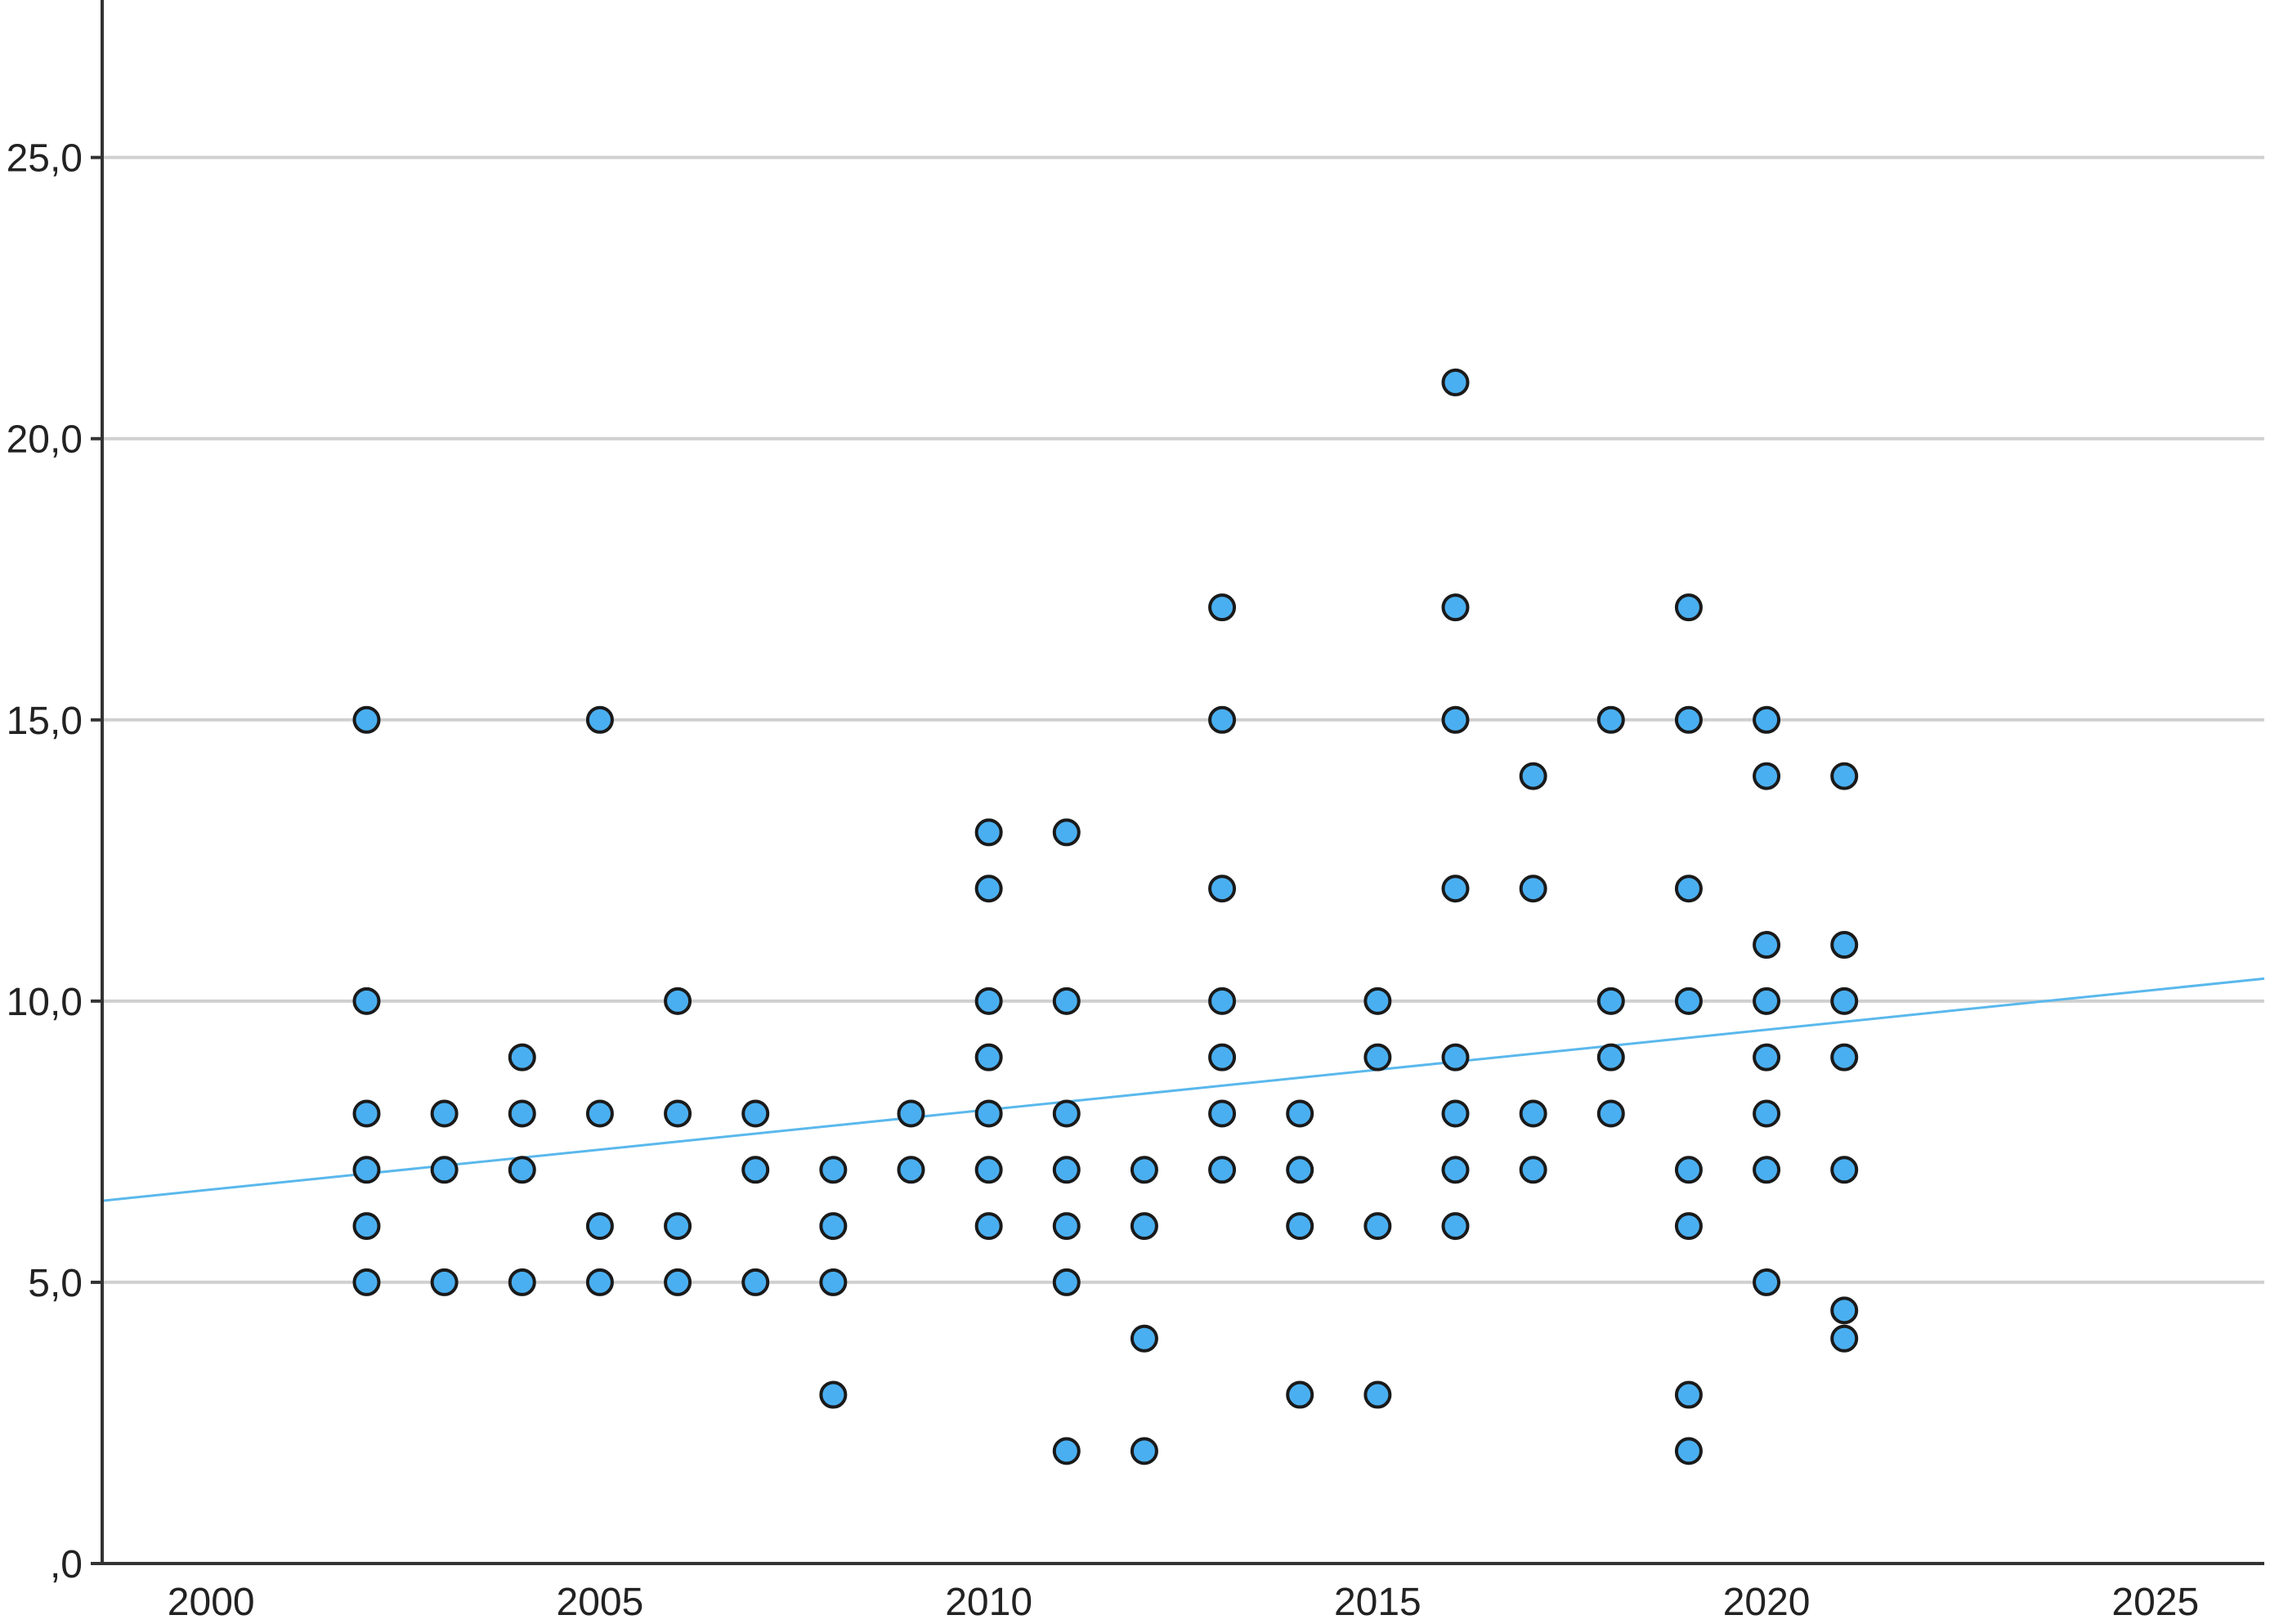  I want to click on y-tick-label: 15,0, so click(45, 721).